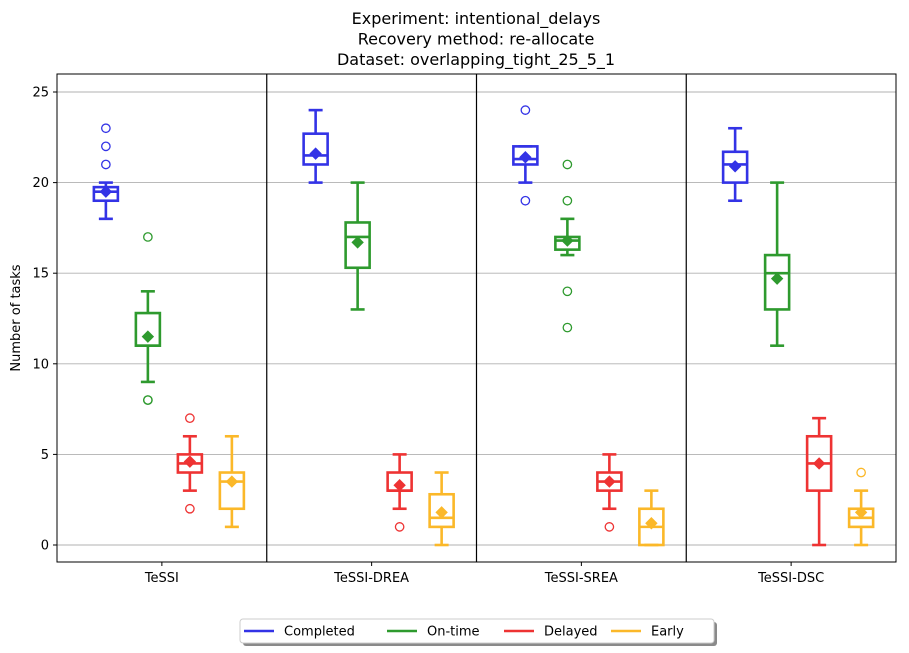 The width and height of the screenshot is (909, 653). I want to click on chart-title-line: Dataset: overlapping_tight_25_5_1, so click(476, 60).